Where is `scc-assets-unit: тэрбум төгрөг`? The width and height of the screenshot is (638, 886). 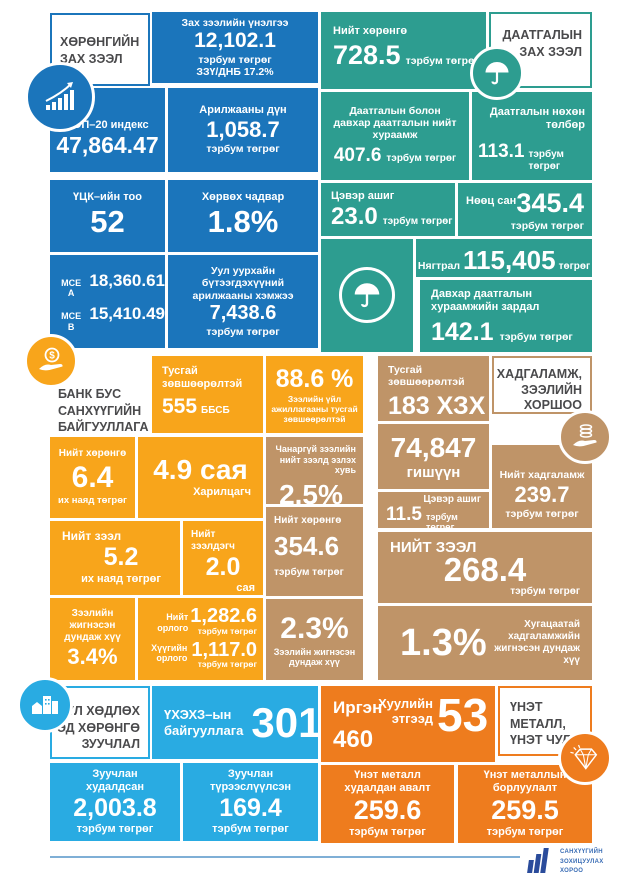 scc-assets-unit: тэрбум төгрөг is located at coordinates (309, 573).